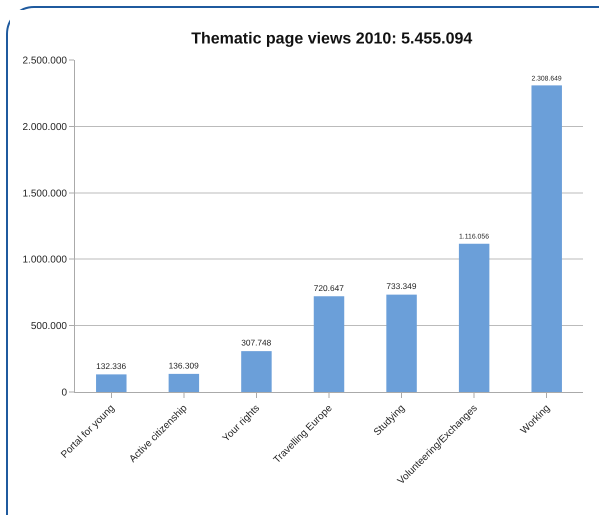  What do you see at coordinates (45, 61) in the screenshot?
I see `y-tick-label: 2.500.000` at bounding box center [45, 61].